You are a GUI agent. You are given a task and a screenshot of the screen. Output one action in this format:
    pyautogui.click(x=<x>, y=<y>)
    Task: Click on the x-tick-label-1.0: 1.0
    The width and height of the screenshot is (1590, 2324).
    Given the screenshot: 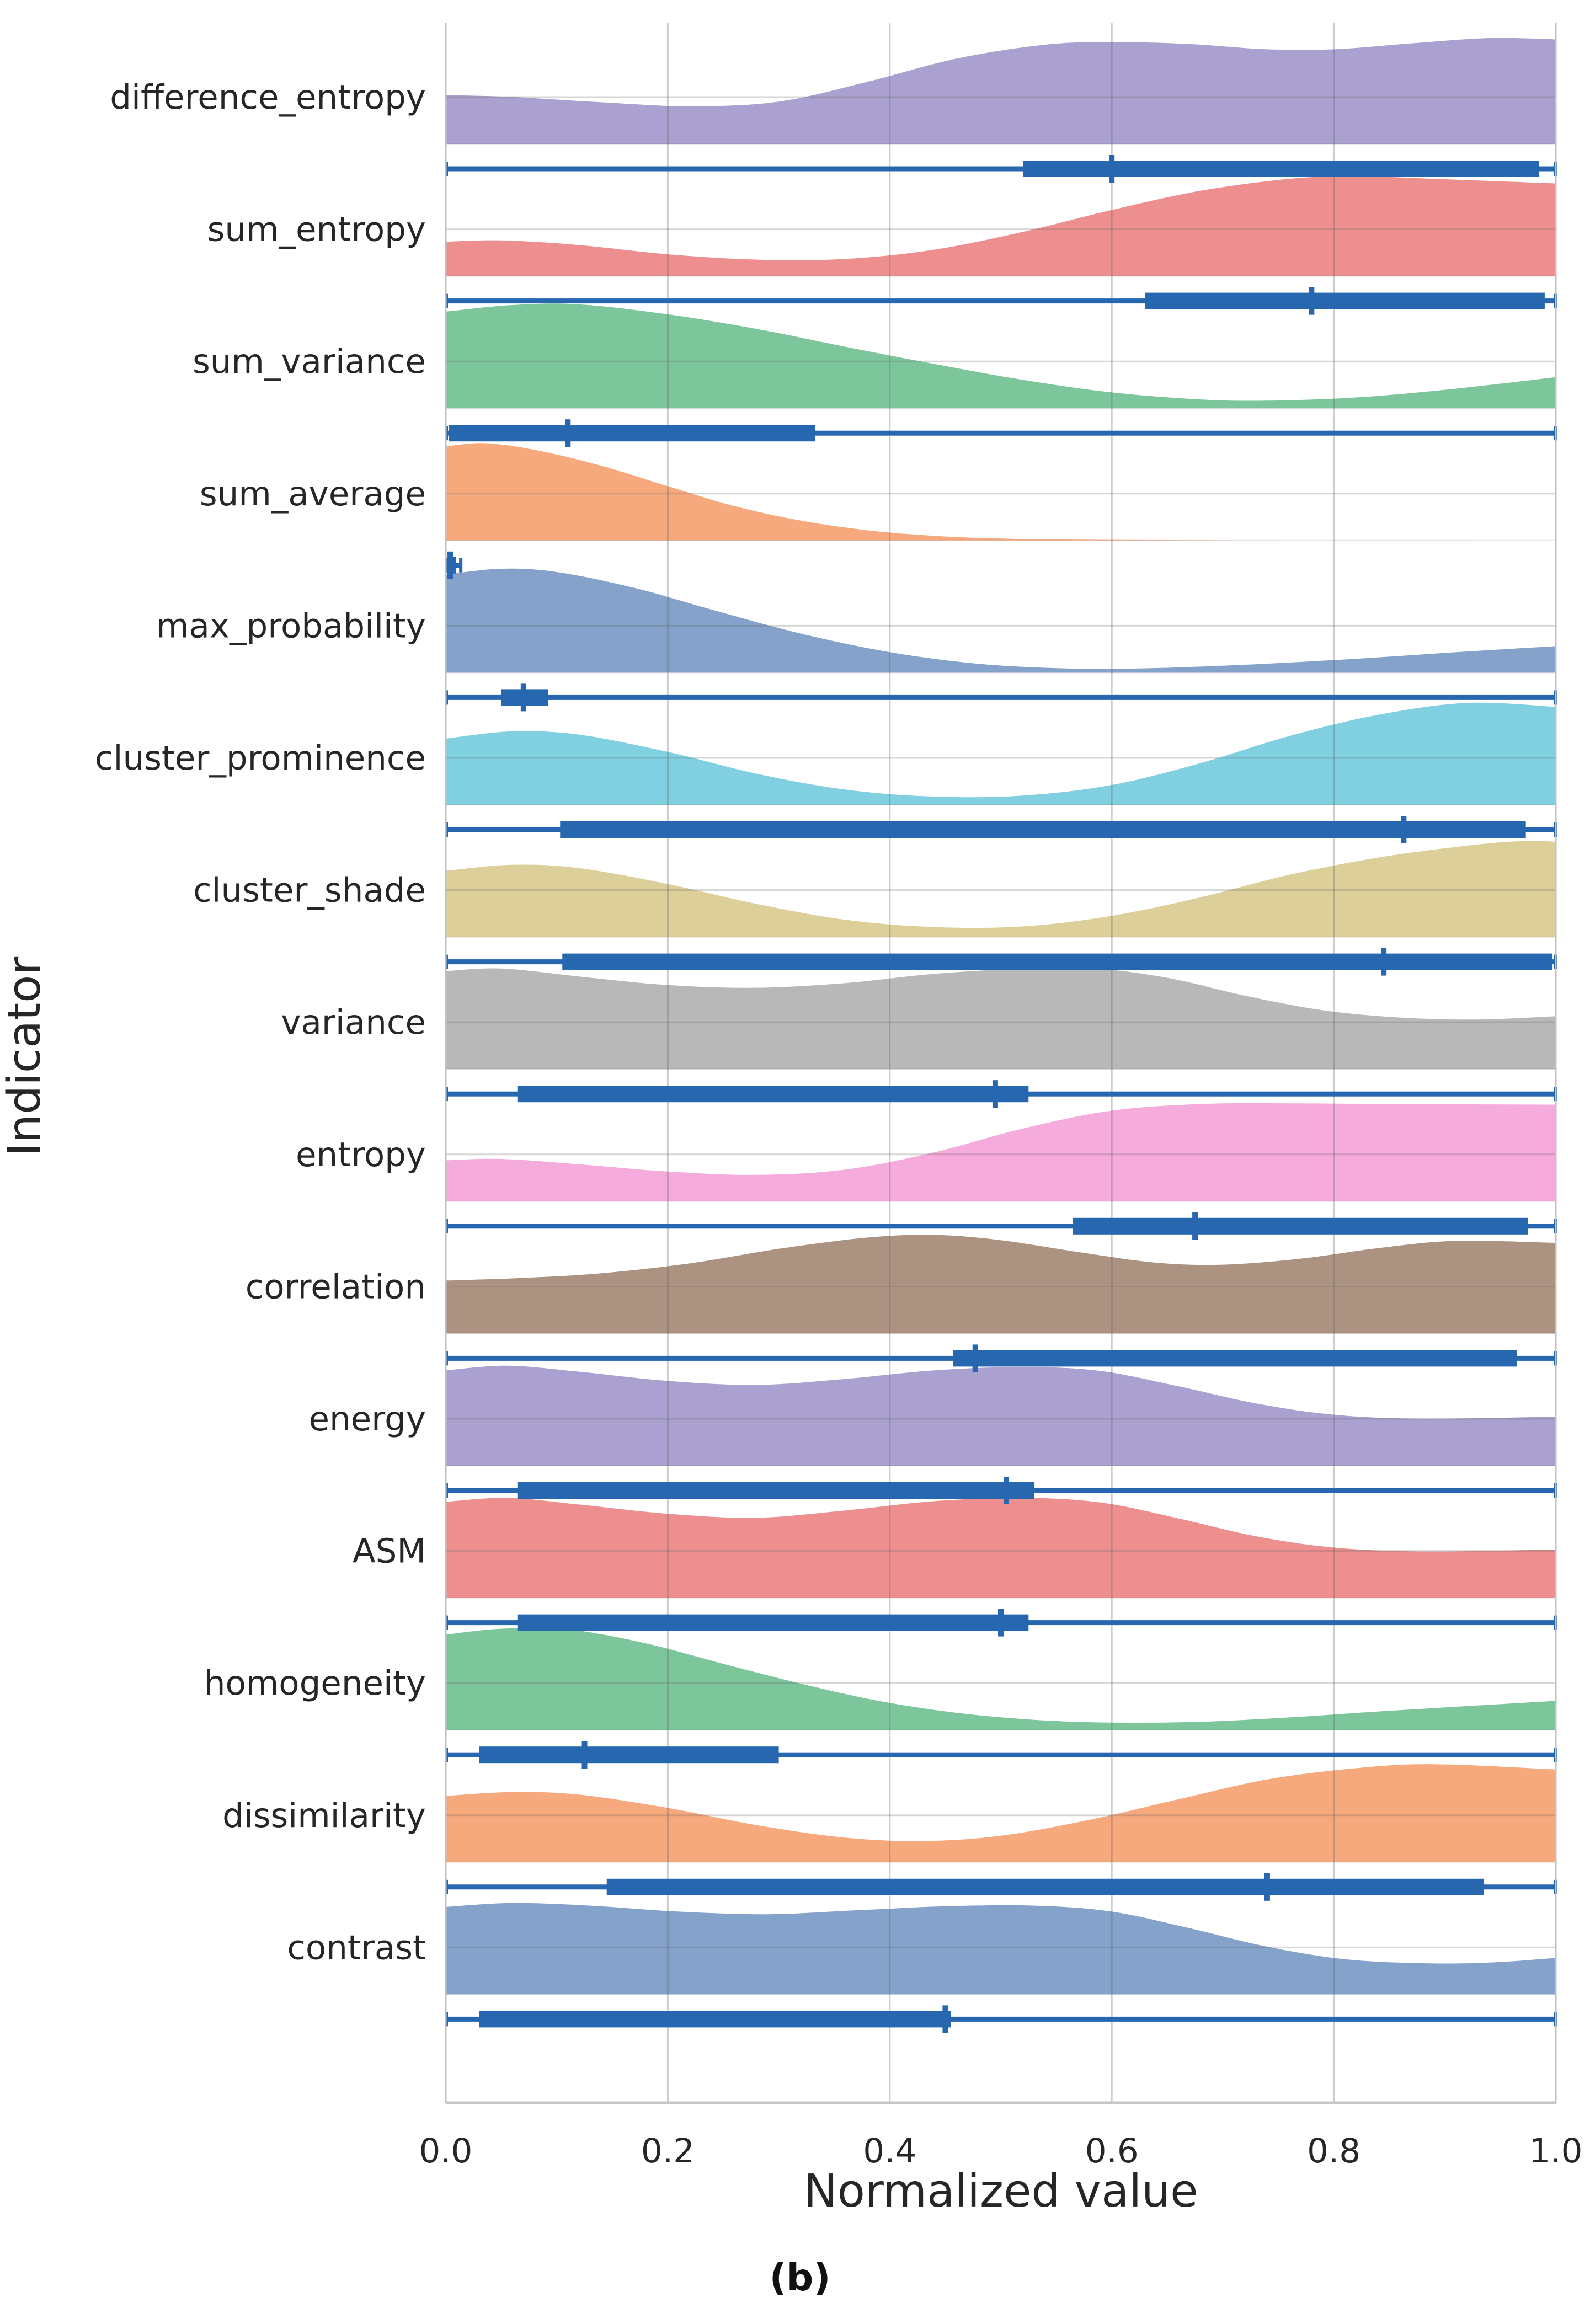 What is the action you would take?
    pyautogui.click(x=1555, y=2151)
    